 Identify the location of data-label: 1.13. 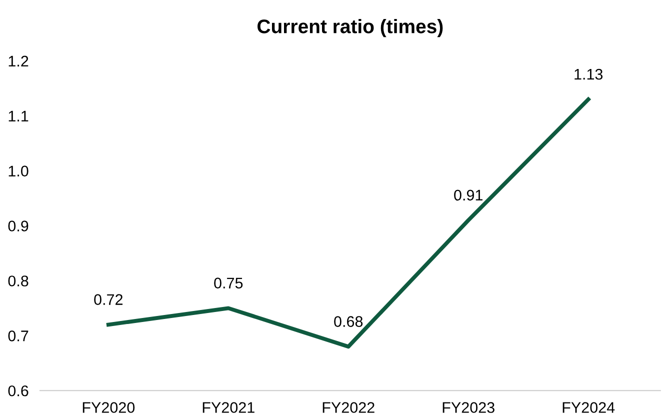
(588, 74).